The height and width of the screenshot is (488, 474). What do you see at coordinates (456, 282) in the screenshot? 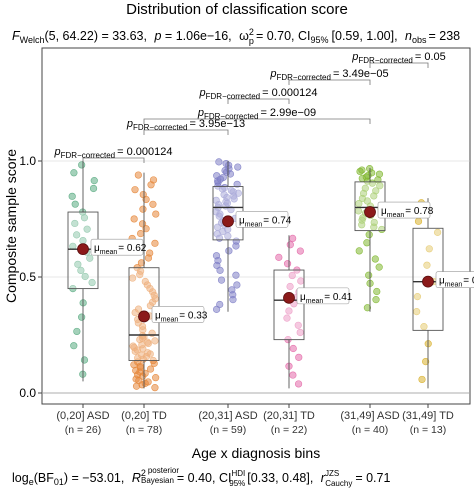
I see `mean-label: μmean= 0.48` at bounding box center [456, 282].